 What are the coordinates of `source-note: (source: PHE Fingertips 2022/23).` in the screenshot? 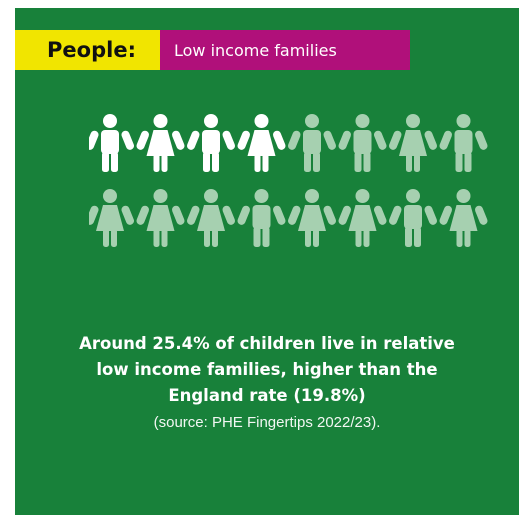 It's located at (267, 422).